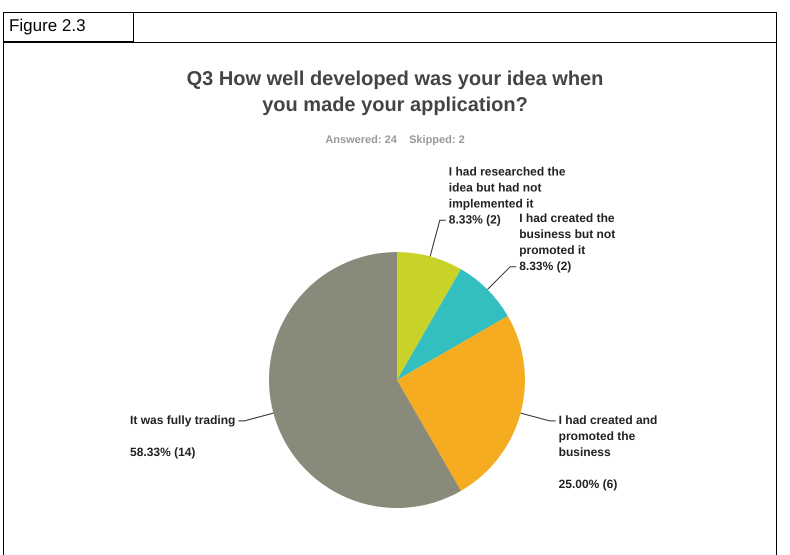  What do you see at coordinates (47, 26) in the screenshot?
I see `caption: Figure 2.3` at bounding box center [47, 26].